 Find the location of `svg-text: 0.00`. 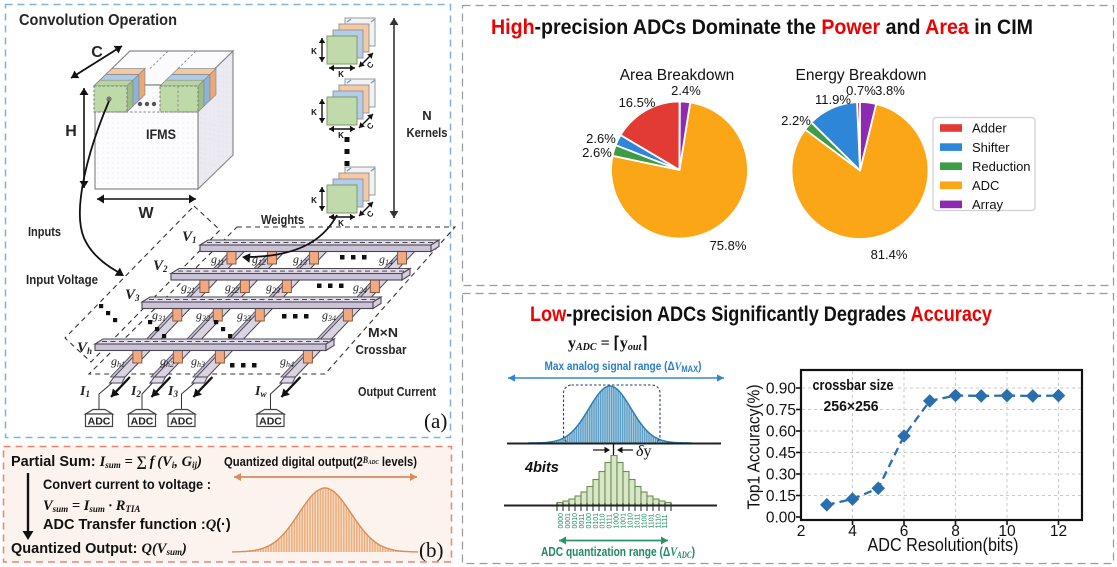

svg-text: 0.00 is located at coordinates (781, 518).